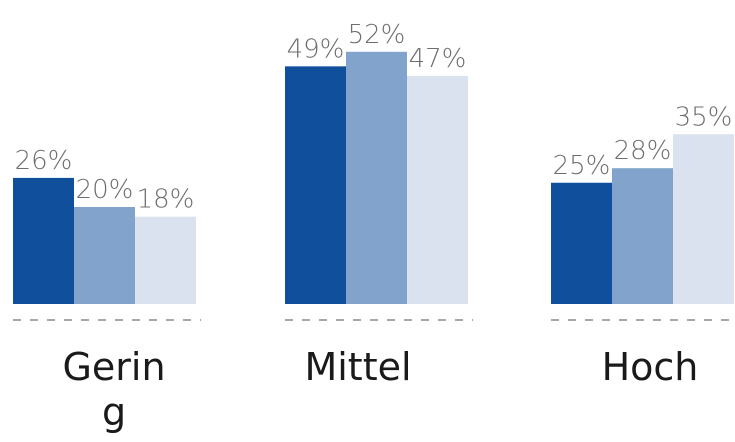  Describe the element at coordinates (166, 200) in the screenshot. I see `value-label-1-3: 18%` at that location.